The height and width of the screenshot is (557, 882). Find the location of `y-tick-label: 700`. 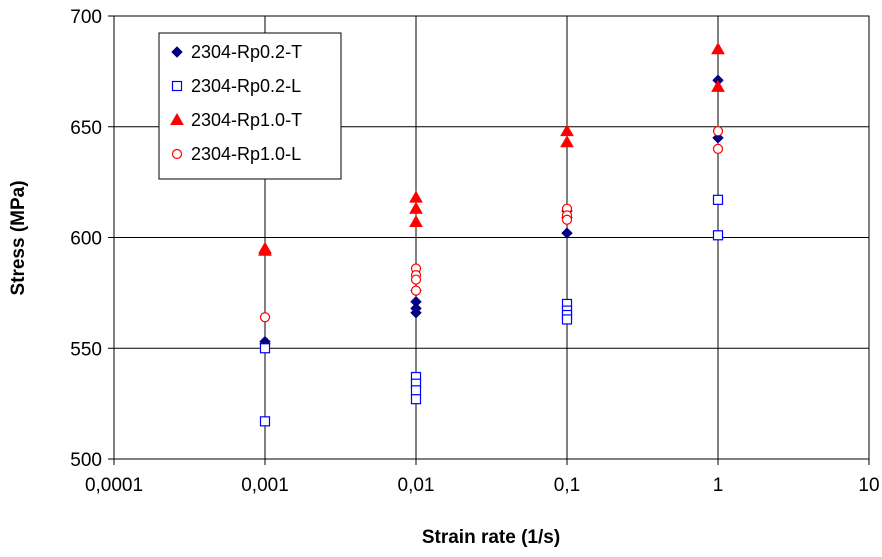

y-tick-label: 700 is located at coordinates (86, 17).